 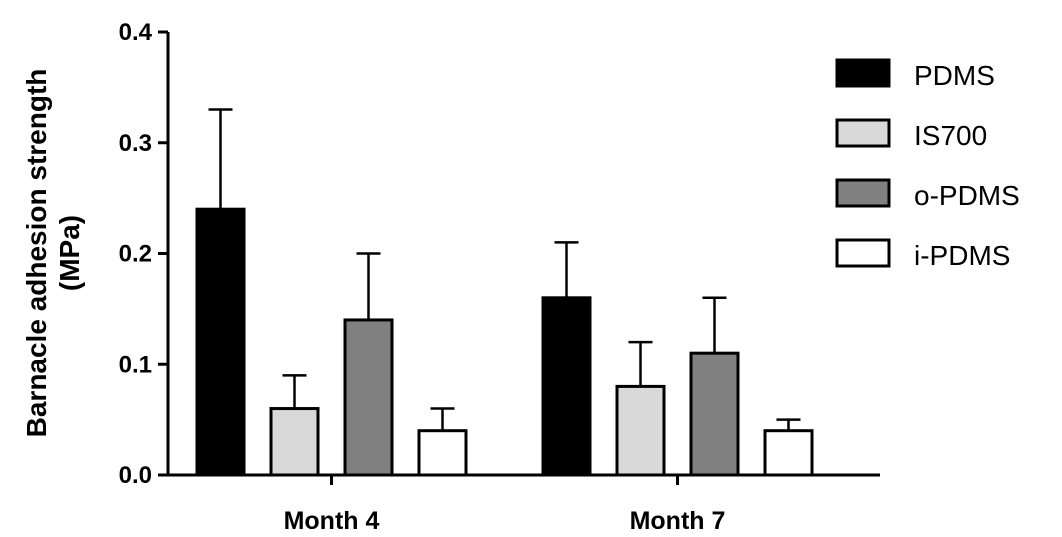 What do you see at coordinates (950, 135) in the screenshot?
I see `legend-label: IS700` at bounding box center [950, 135].